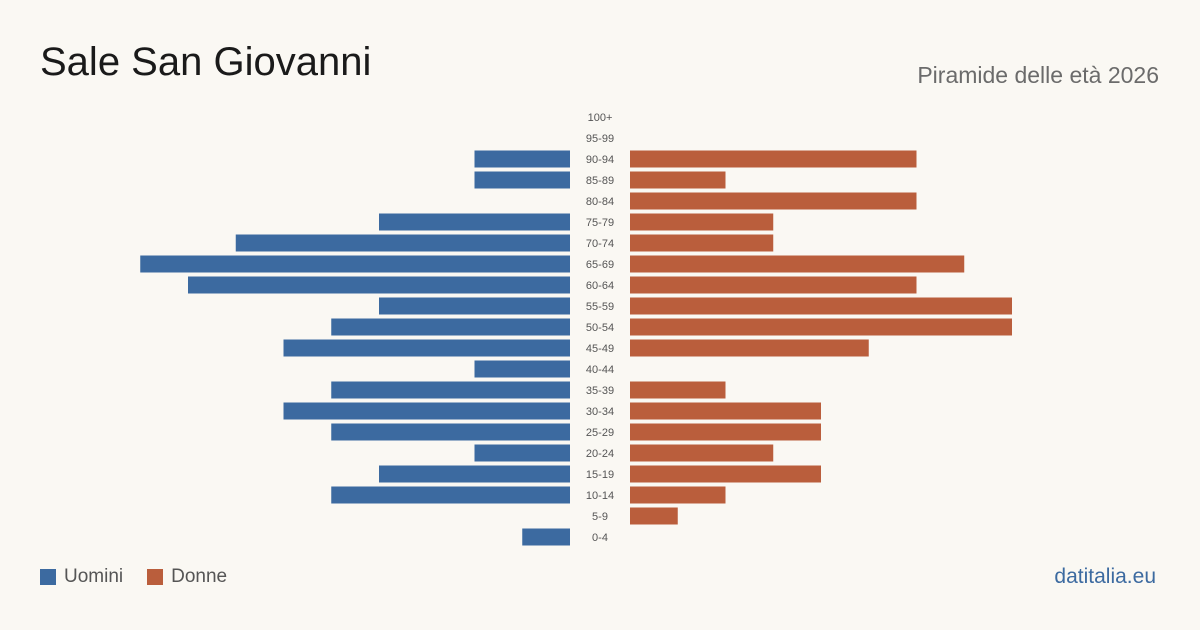 This screenshot has height=630, width=1200. I want to click on page-title: Sale San Giovanni, so click(206, 62).